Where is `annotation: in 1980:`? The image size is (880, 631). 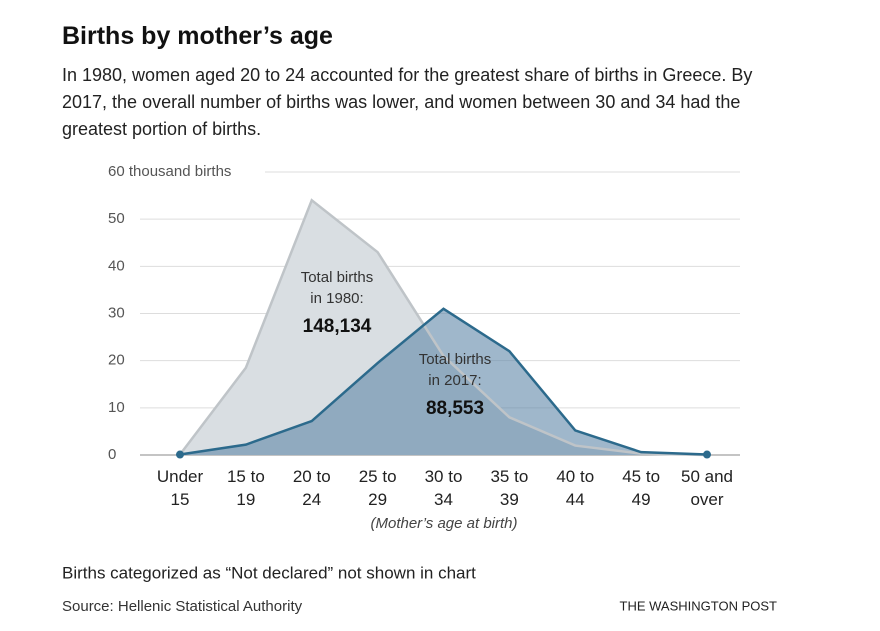 annotation: in 1980: is located at coordinates (336, 298).